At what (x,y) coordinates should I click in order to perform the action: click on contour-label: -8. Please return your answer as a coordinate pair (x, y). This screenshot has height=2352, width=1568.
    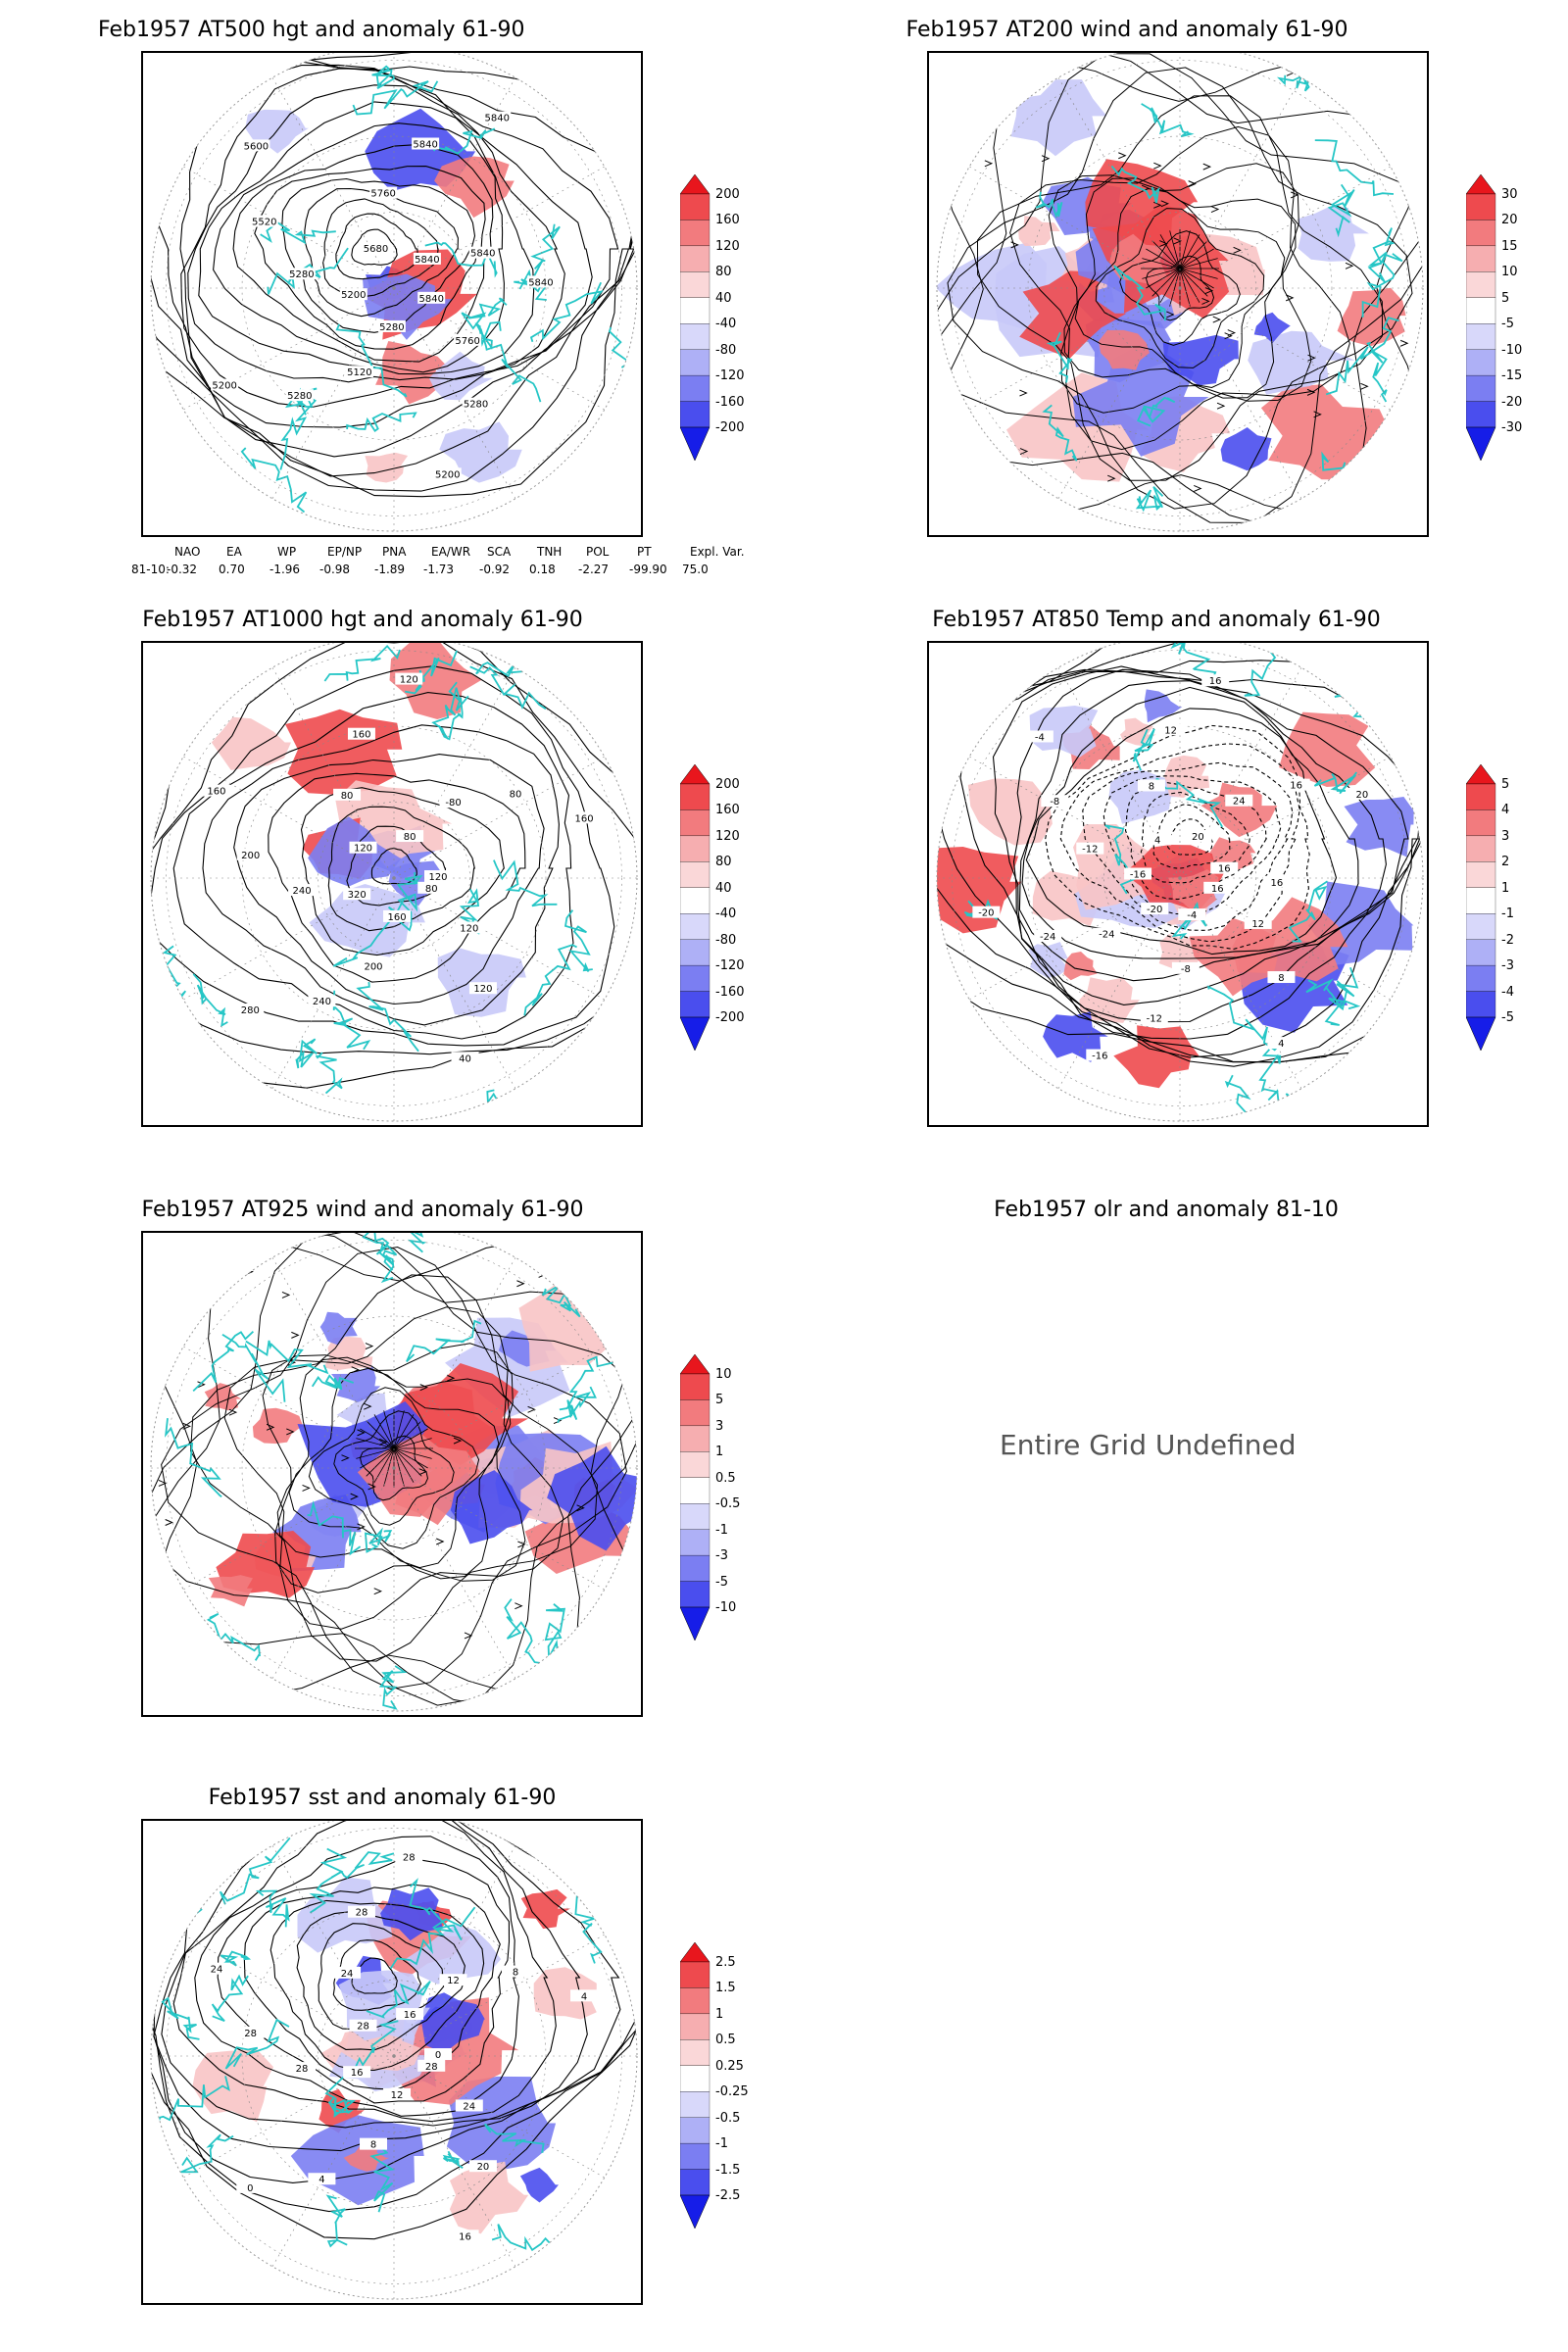
    Looking at the image, I should click on (1186, 969).